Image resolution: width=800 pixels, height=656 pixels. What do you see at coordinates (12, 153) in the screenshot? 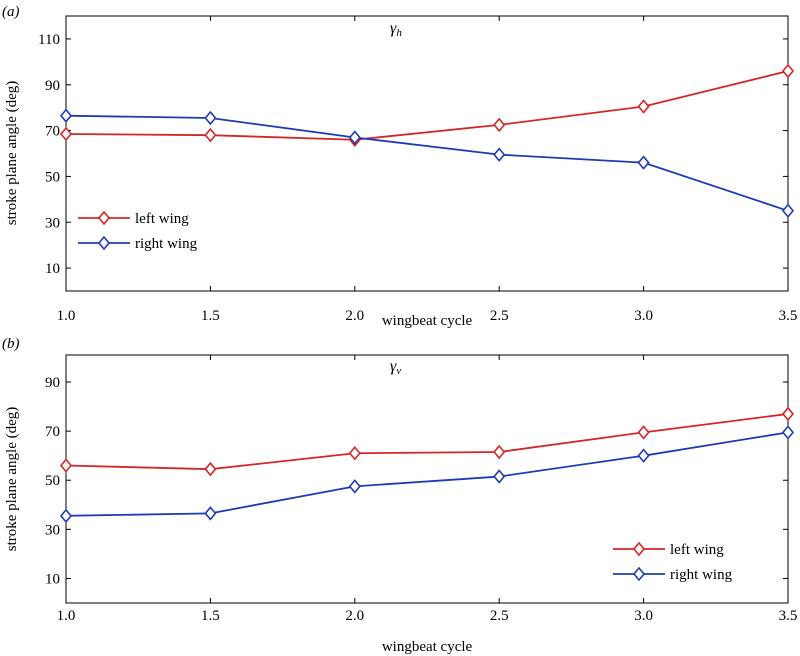
I see `y-axis-label-a: stroke plane angle (deg)` at bounding box center [12, 153].